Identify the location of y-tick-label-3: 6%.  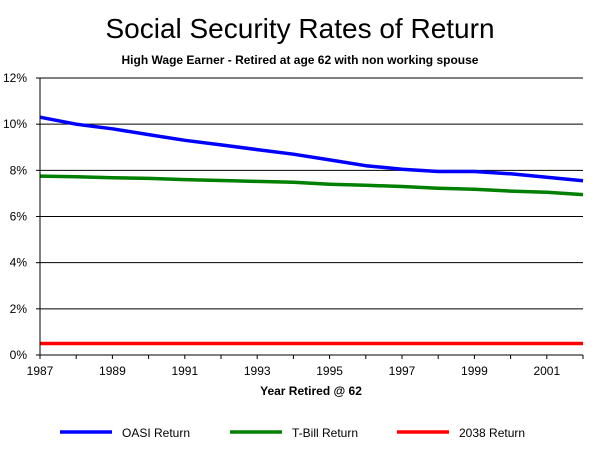
(19, 217).